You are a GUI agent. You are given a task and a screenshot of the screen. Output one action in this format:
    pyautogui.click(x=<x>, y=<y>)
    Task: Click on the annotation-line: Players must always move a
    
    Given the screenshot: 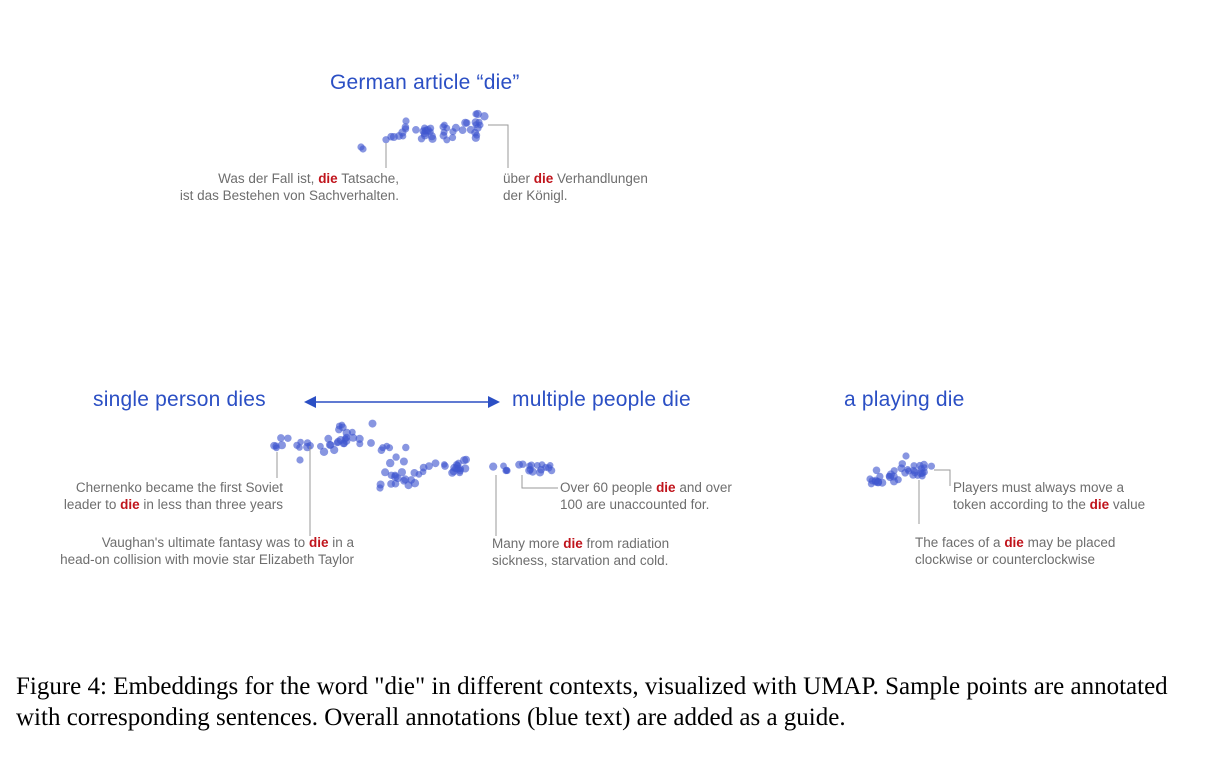 What is the action you would take?
    pyautogui.click(x=1049, y=487)
    